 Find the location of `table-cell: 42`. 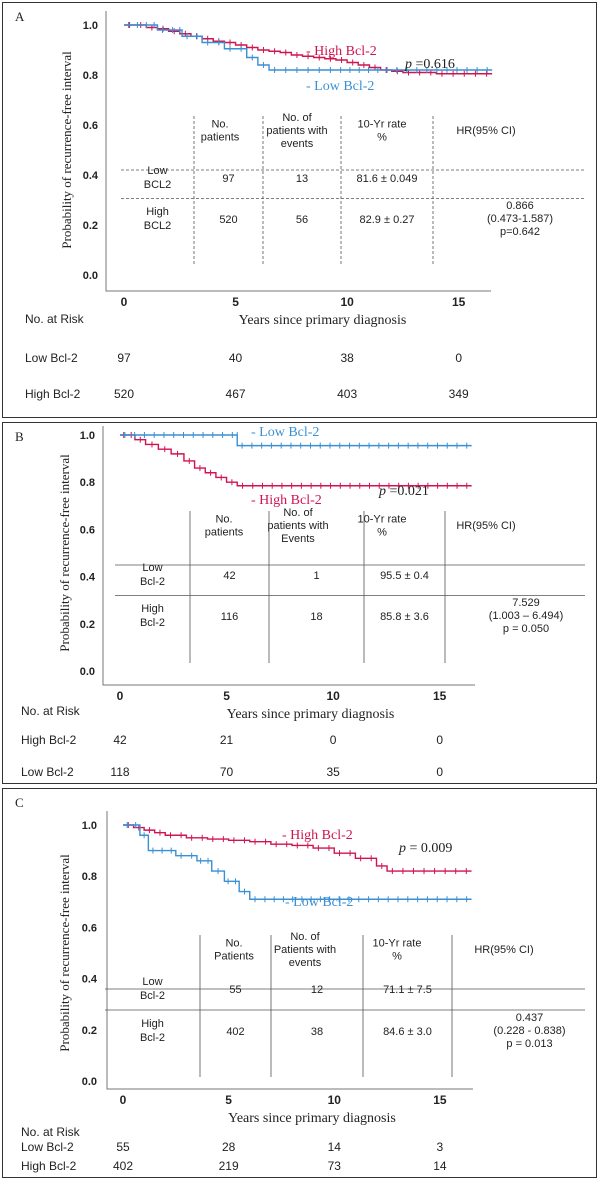

table-cell: 42 is located at coordinates (229, 576).